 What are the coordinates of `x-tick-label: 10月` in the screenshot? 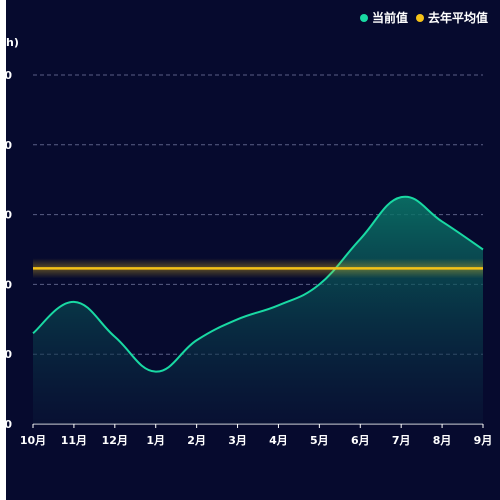 It's located at (33, 440).